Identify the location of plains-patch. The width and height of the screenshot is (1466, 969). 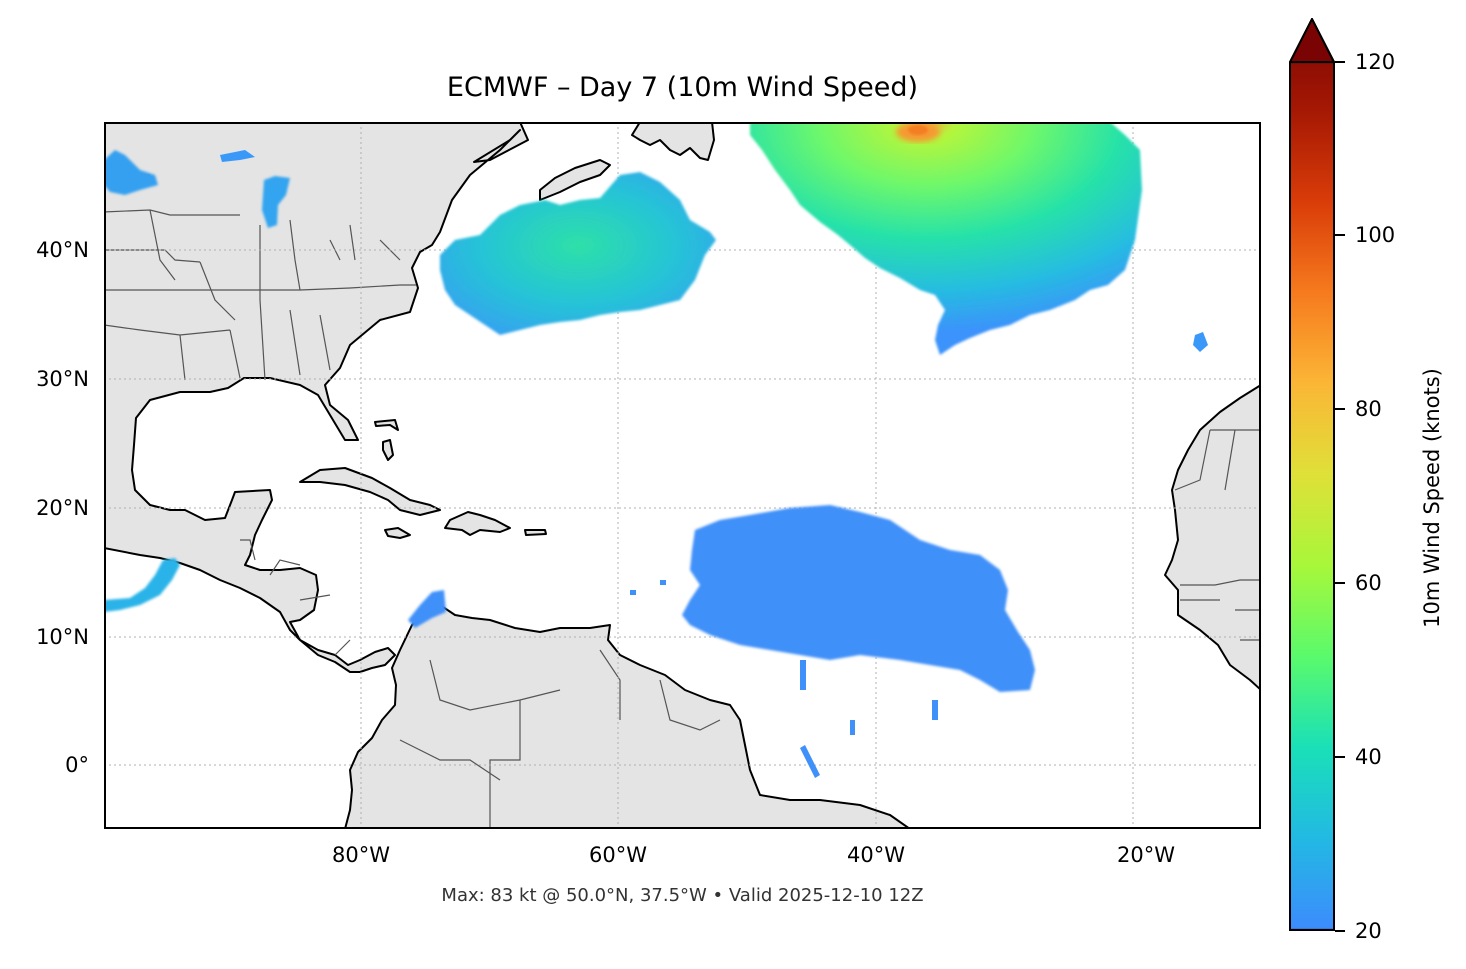
(132, 172).